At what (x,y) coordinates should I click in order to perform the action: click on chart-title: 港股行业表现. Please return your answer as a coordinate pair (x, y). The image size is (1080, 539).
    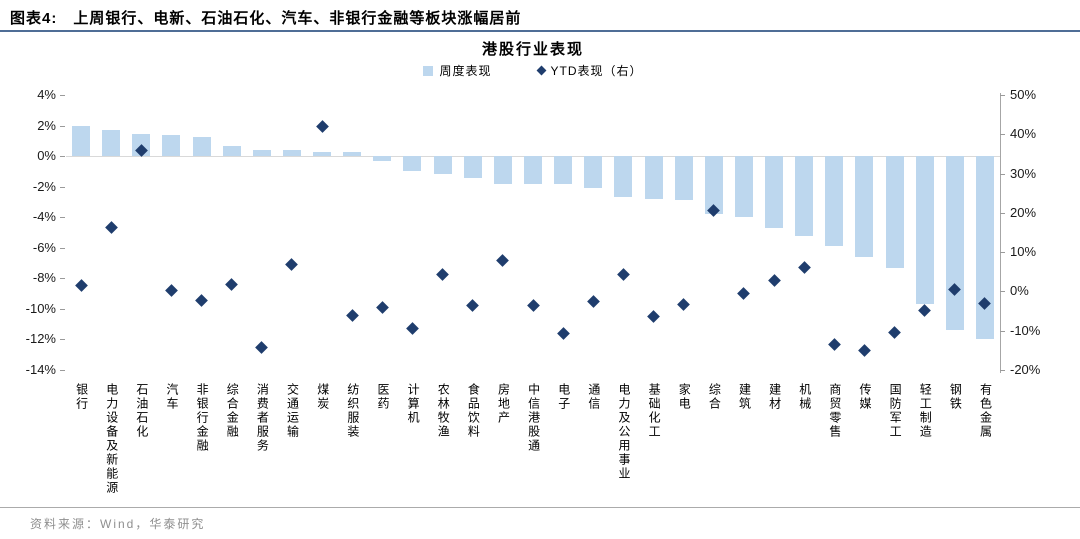
    Looking at the image, I should click on (532, 49).